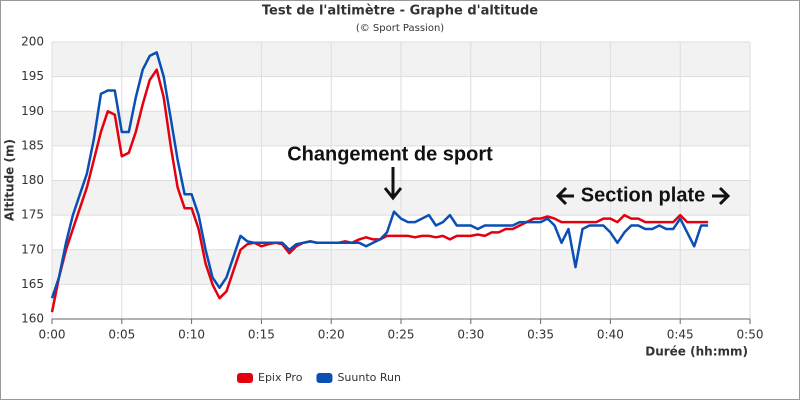 Image resolution: width=800 pixels, height=400 pixels. What do you see at coordinates (401, 335) in the screenshot?
I see `x-tick-label: 0:25` at bounding box center [401, 335].